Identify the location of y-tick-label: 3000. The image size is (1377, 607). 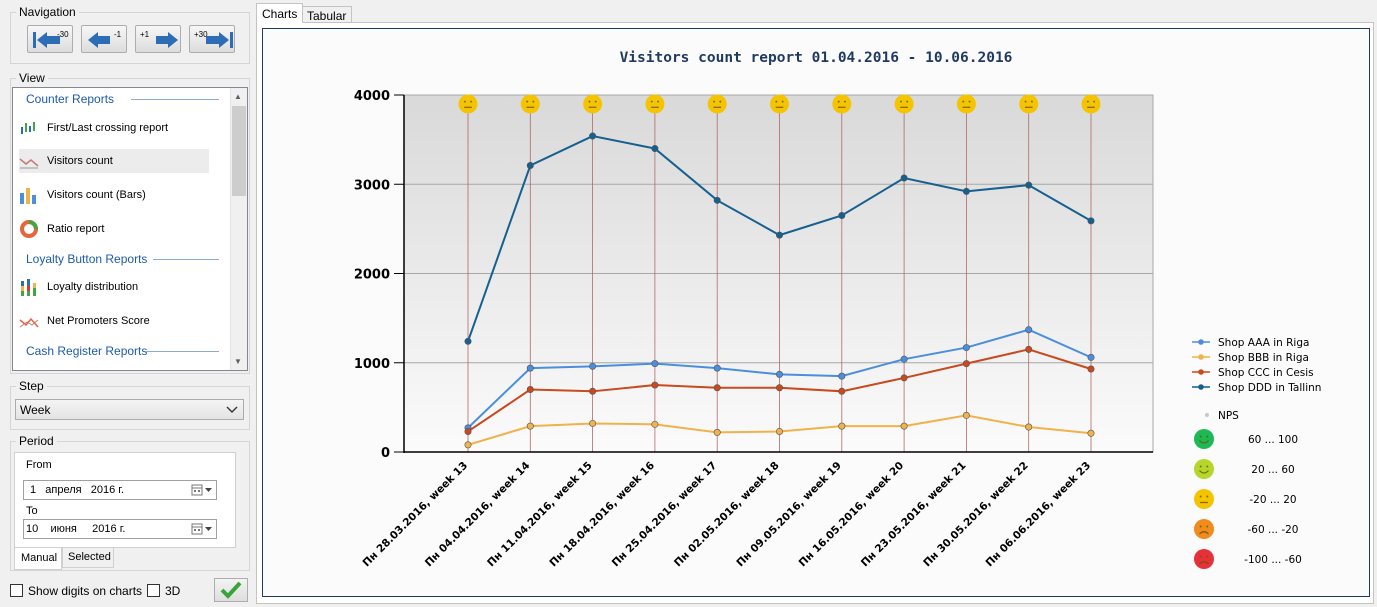
(372, 185).